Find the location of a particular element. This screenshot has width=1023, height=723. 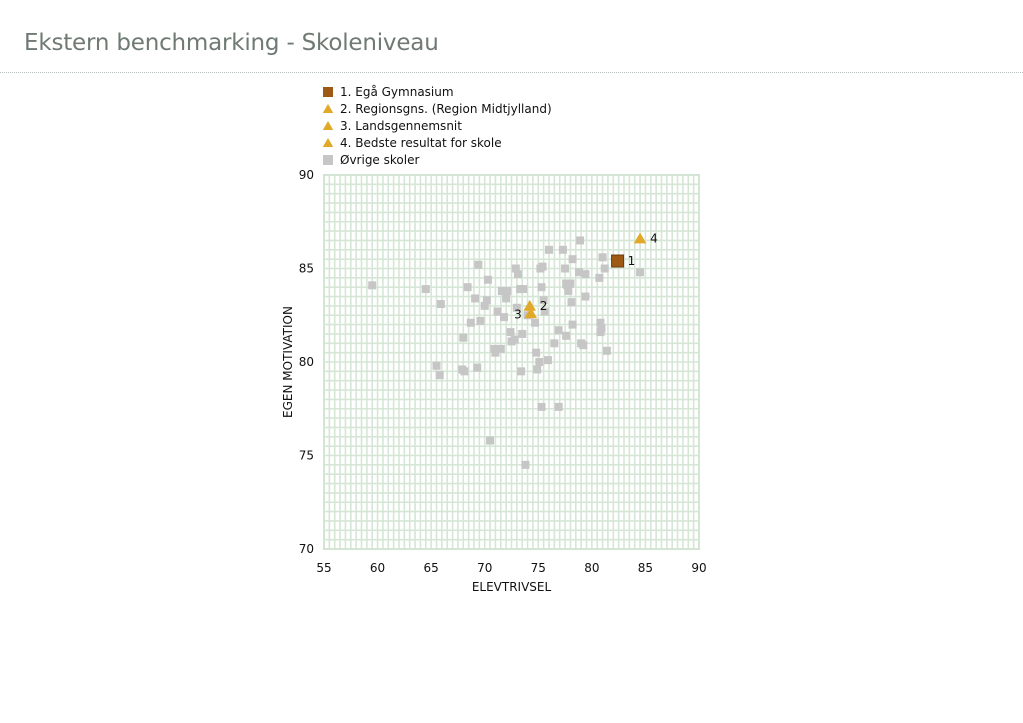

y-tick-label: 80 is located at coordinates (306, 362).